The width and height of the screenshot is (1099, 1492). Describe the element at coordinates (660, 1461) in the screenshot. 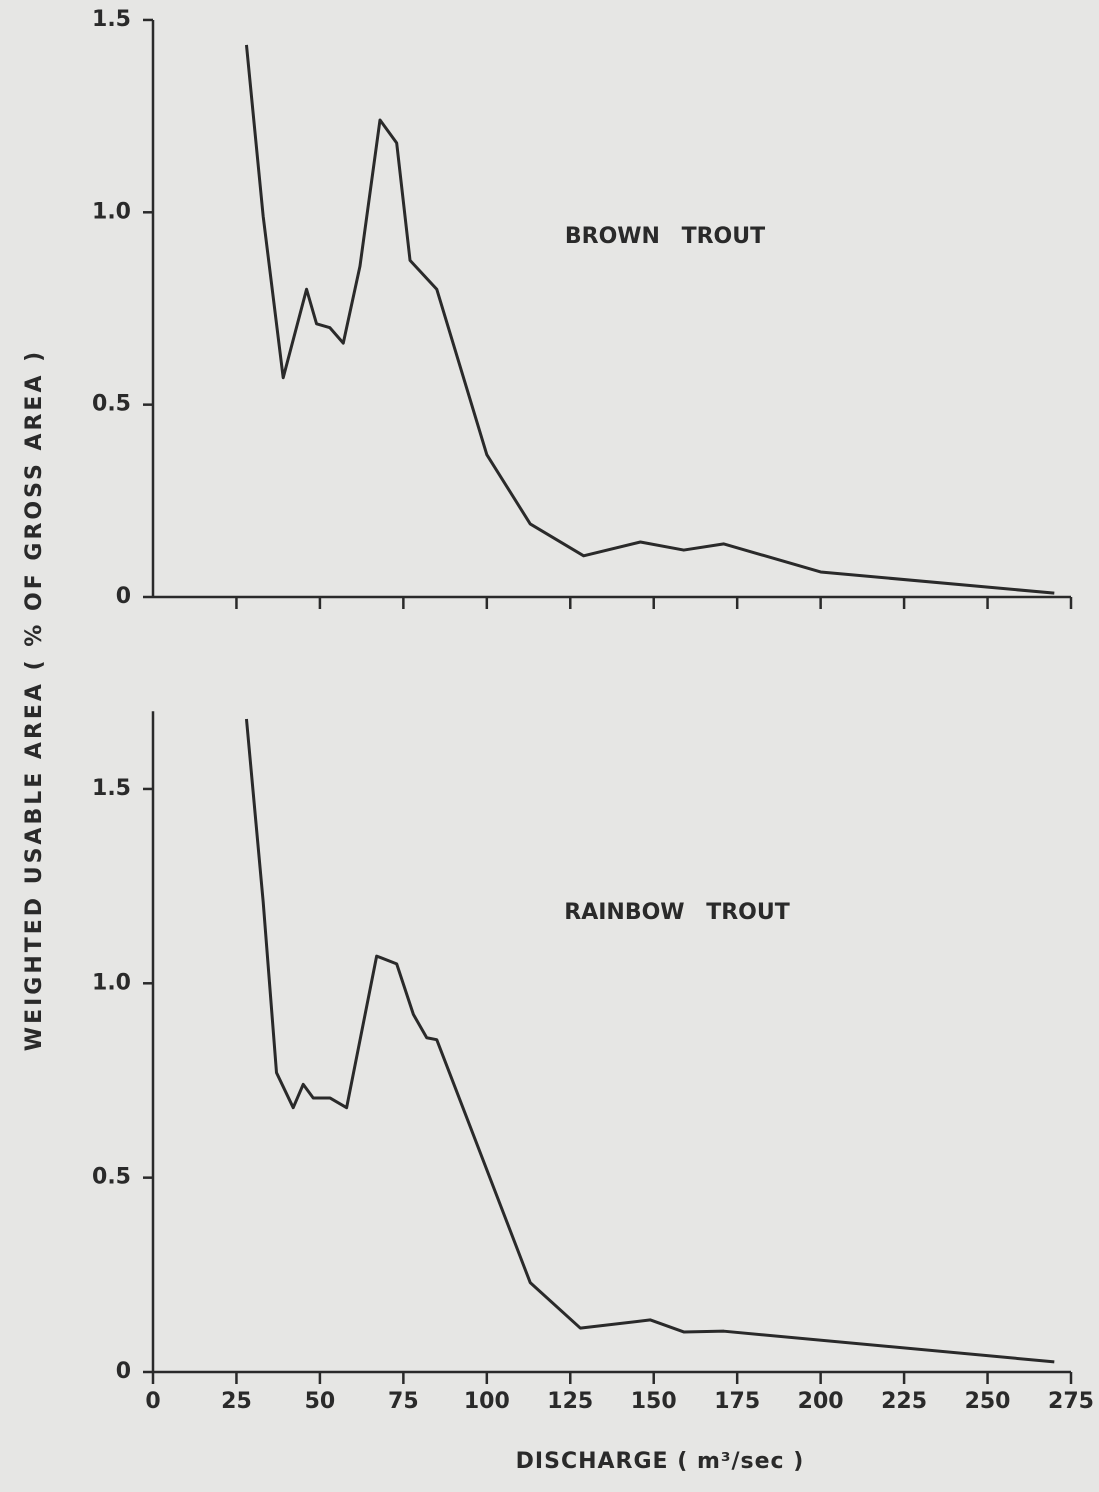

I see `x-axis-label: DISCHARGE ( m³/sec )` at that location.